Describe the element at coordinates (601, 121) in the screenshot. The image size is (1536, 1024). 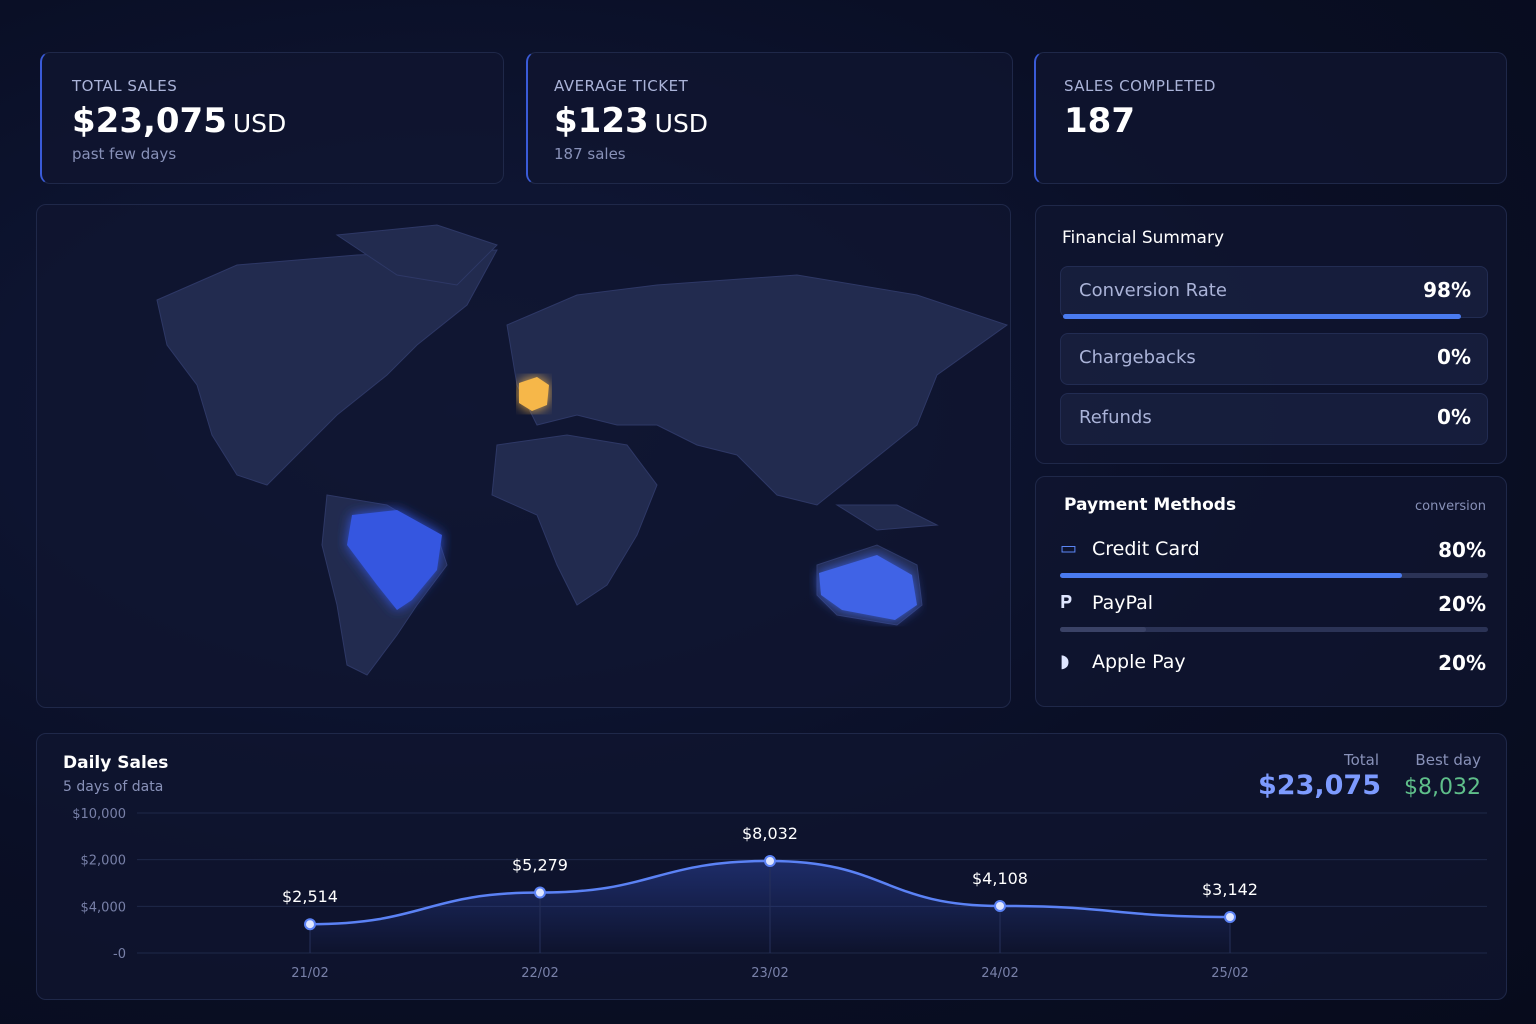
I see `kpi-number: $123` at that location.